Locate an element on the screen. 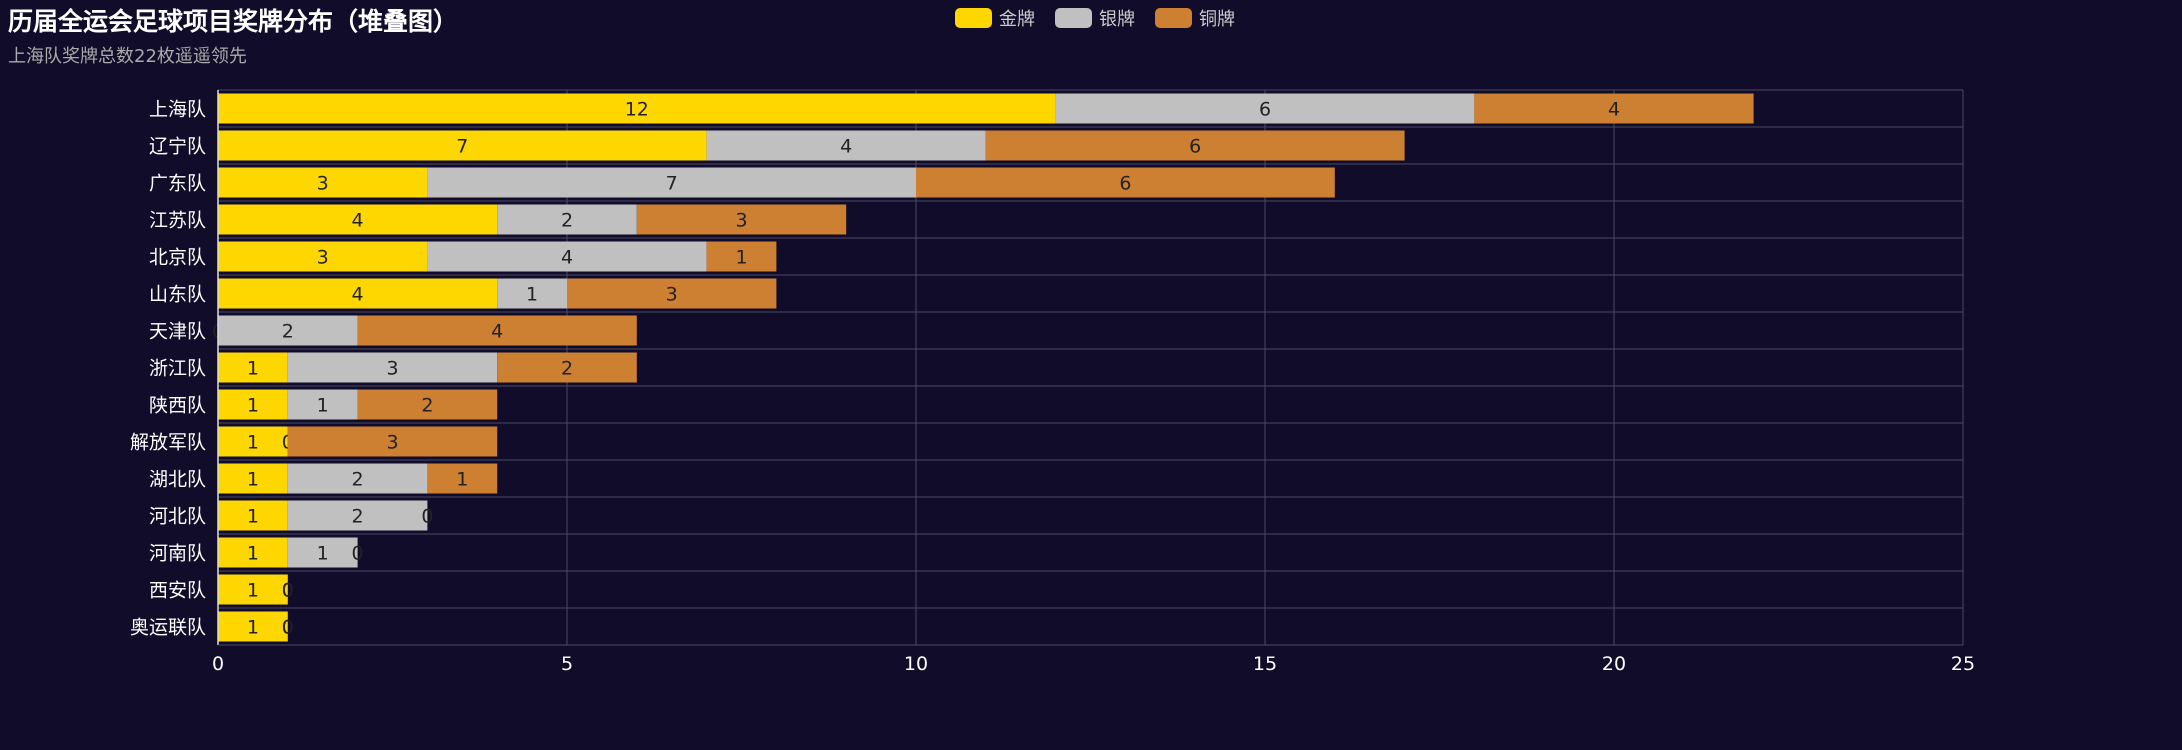 The width and height of the screenshot is (2182, 750). category-label: 辽宁队 is located at coordinates (177, 147).